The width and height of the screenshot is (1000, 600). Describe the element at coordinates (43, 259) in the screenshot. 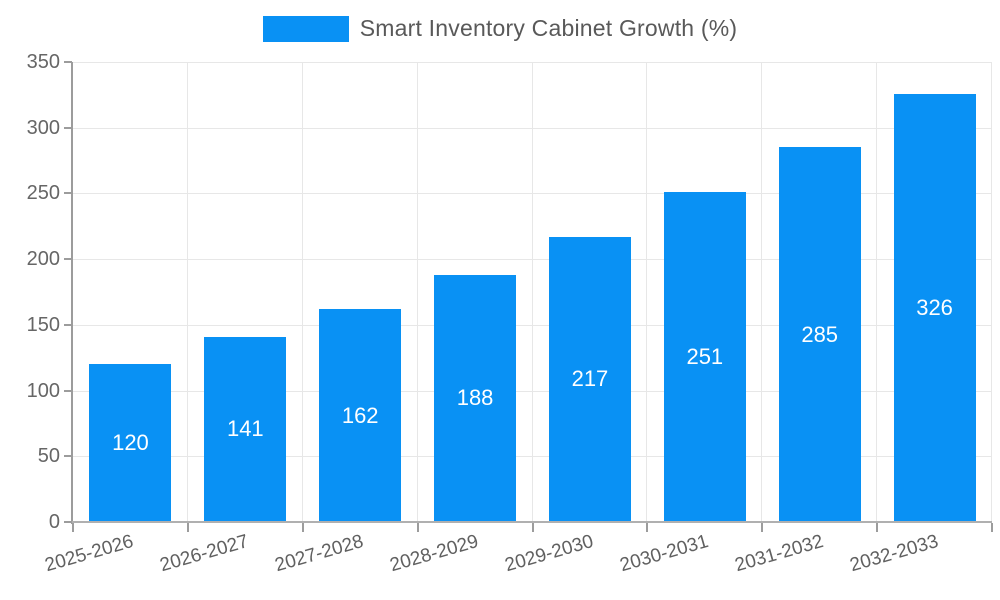

I see `y-axis-tick-label: 200` at that location.